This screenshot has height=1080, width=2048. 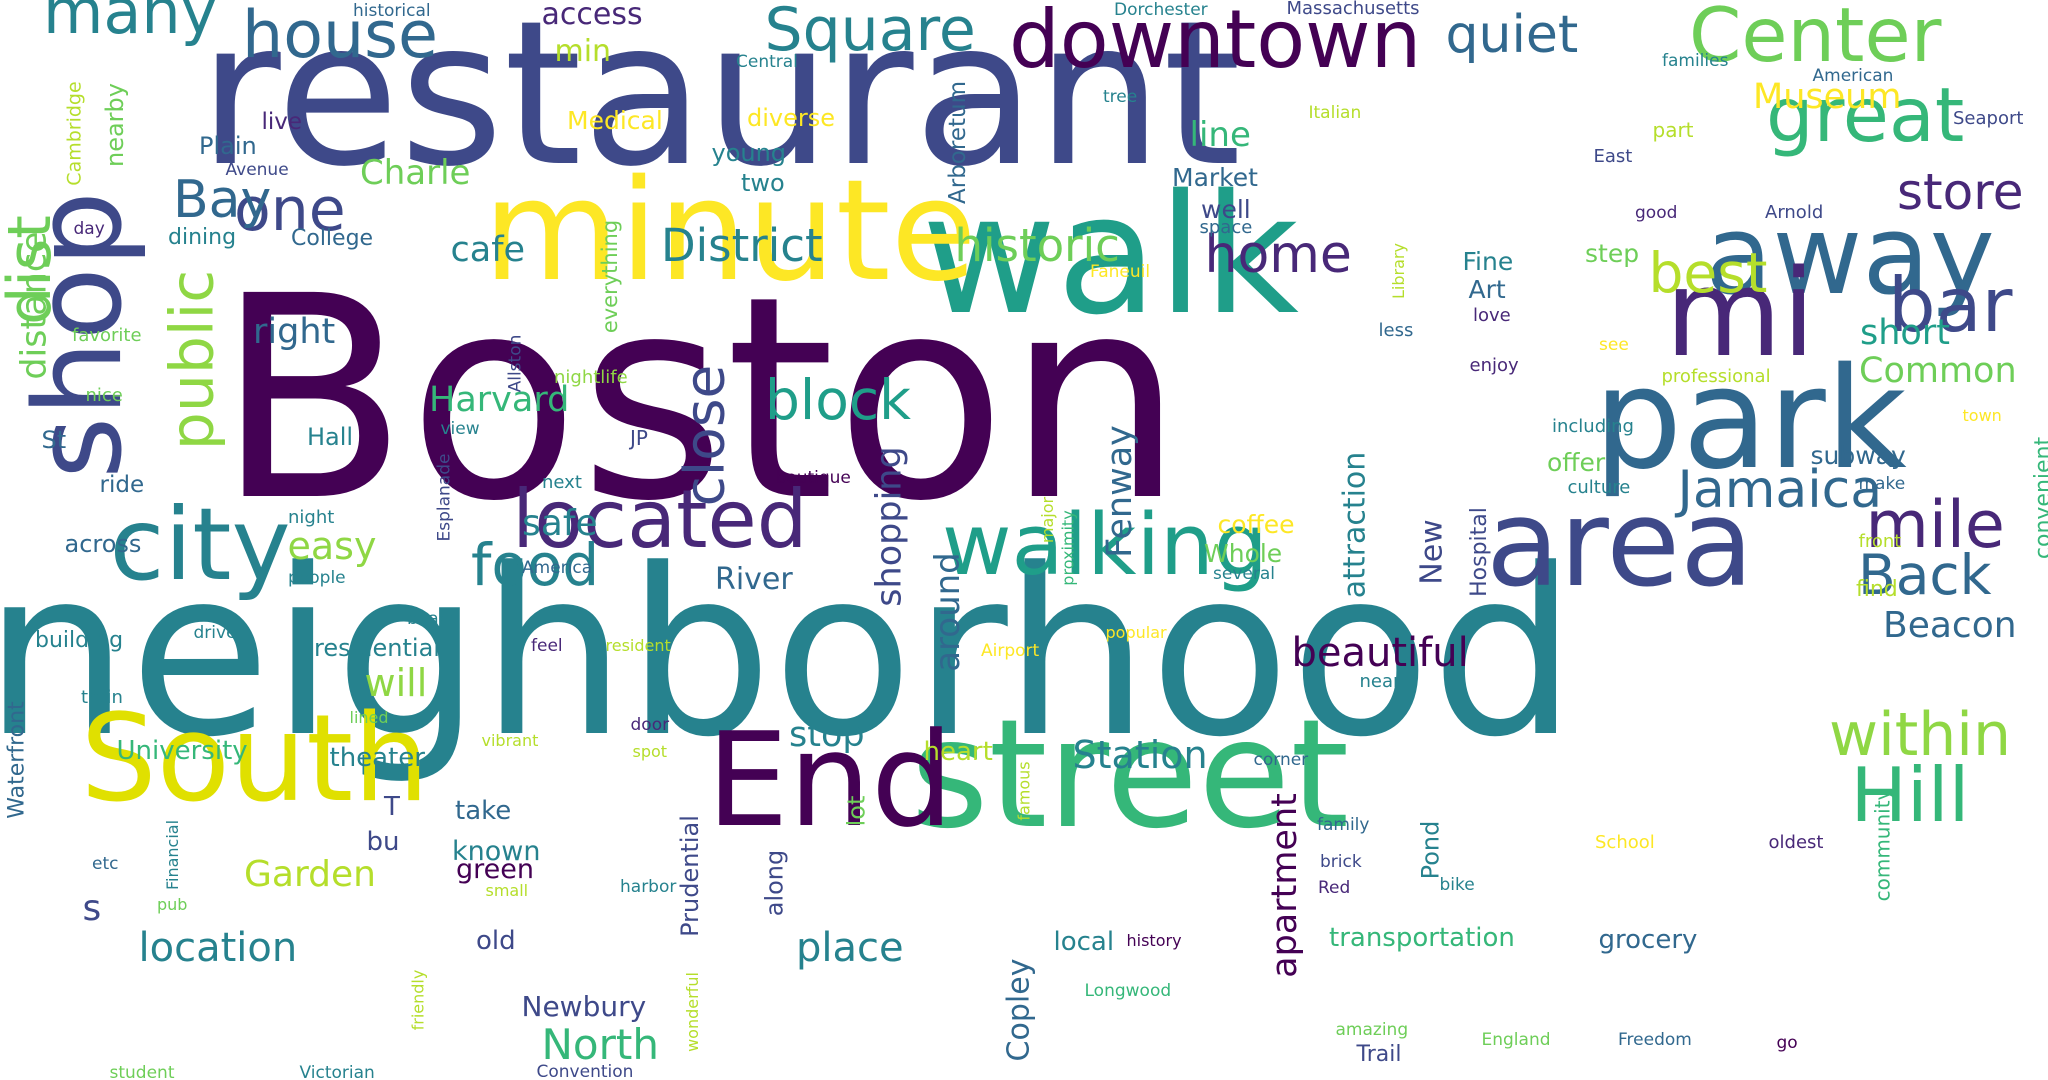 What do you see at coordinates (1018, 1010) in the screenshot?
I see `word-copley: Copley` at bounding box center [1018, 1010].